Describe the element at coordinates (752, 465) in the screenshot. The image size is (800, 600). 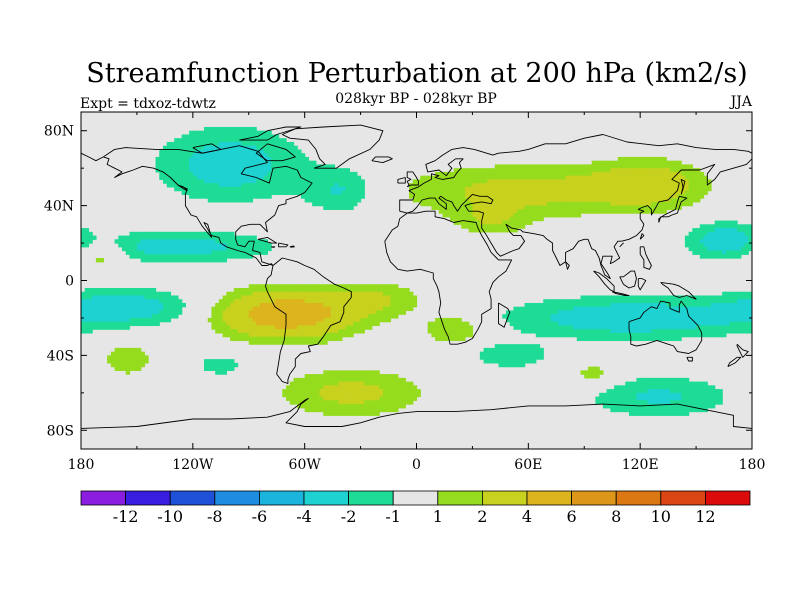
I see `x-tick-label: 180` at that location.